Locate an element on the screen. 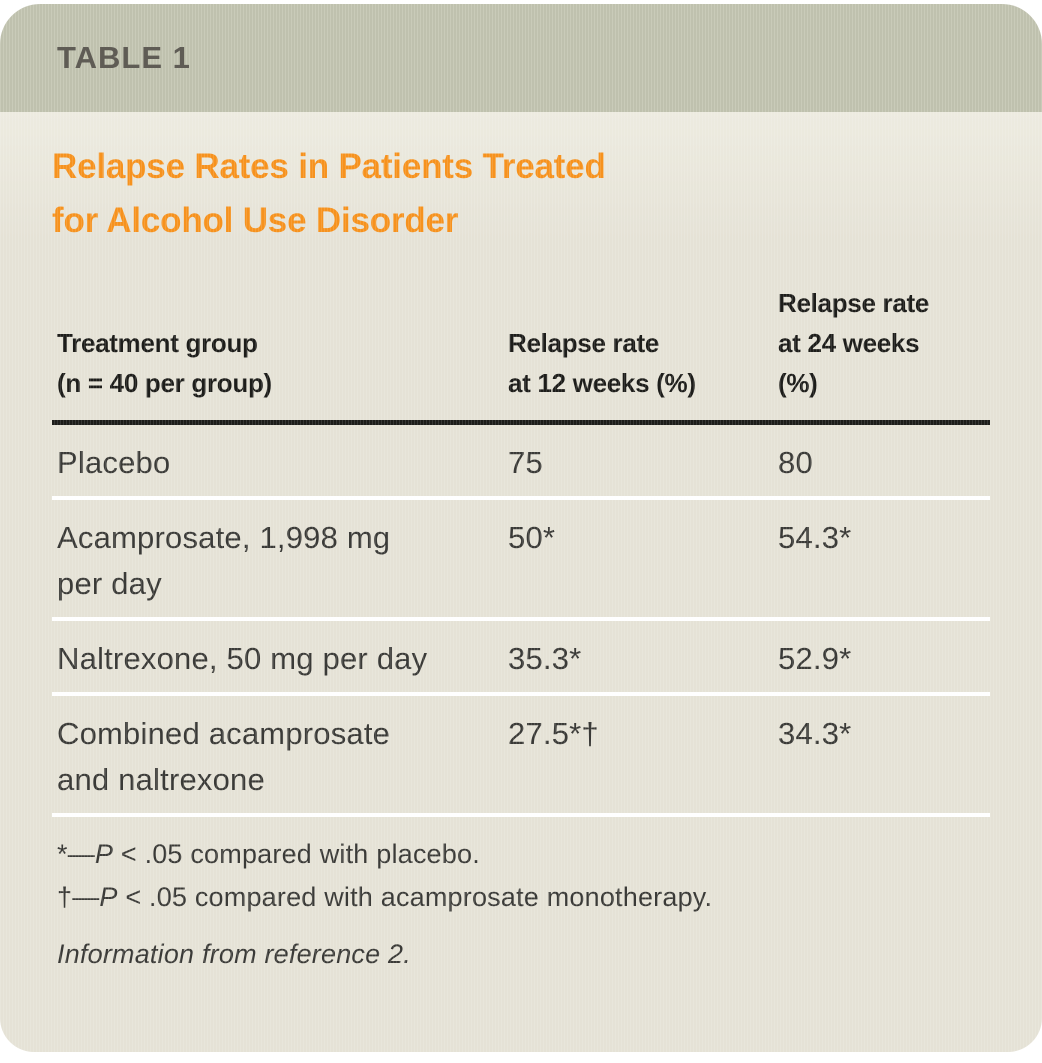 Image resolution: width=1042 pixels, height=1063 pixels. value-cell: 27.5*† is located at coordinates (553, 733).